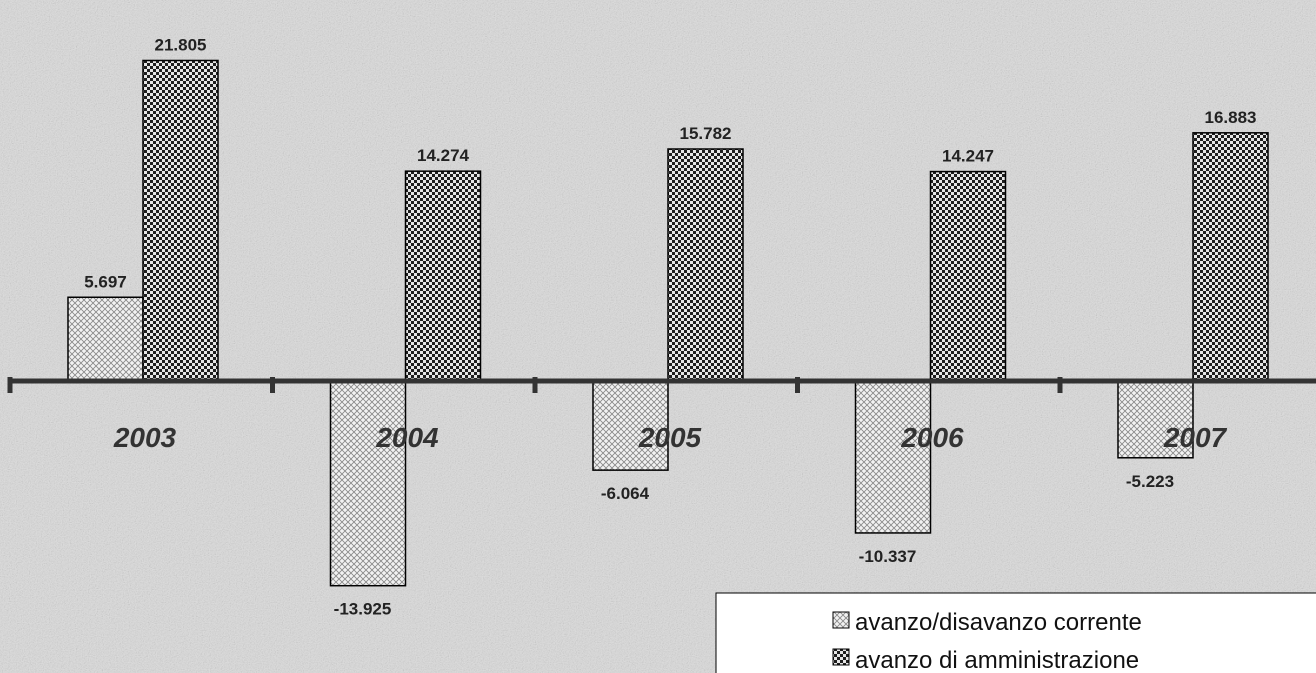 The width and height of the screenshot is (1316, 673). What do you see at coordinates (181, 44) in the screenshot?
I see `data-label-administration-2003: 21.805` at bounding box center [181, 44].